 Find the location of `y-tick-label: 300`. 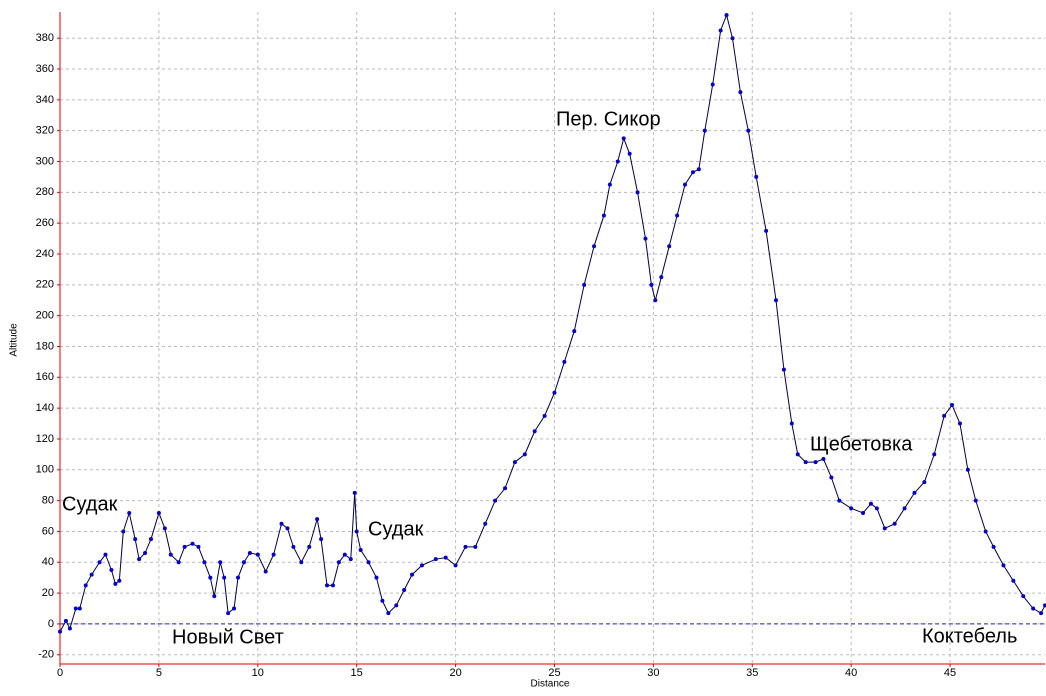

y-tick-label: 300 is located at coordinates (45, 161).